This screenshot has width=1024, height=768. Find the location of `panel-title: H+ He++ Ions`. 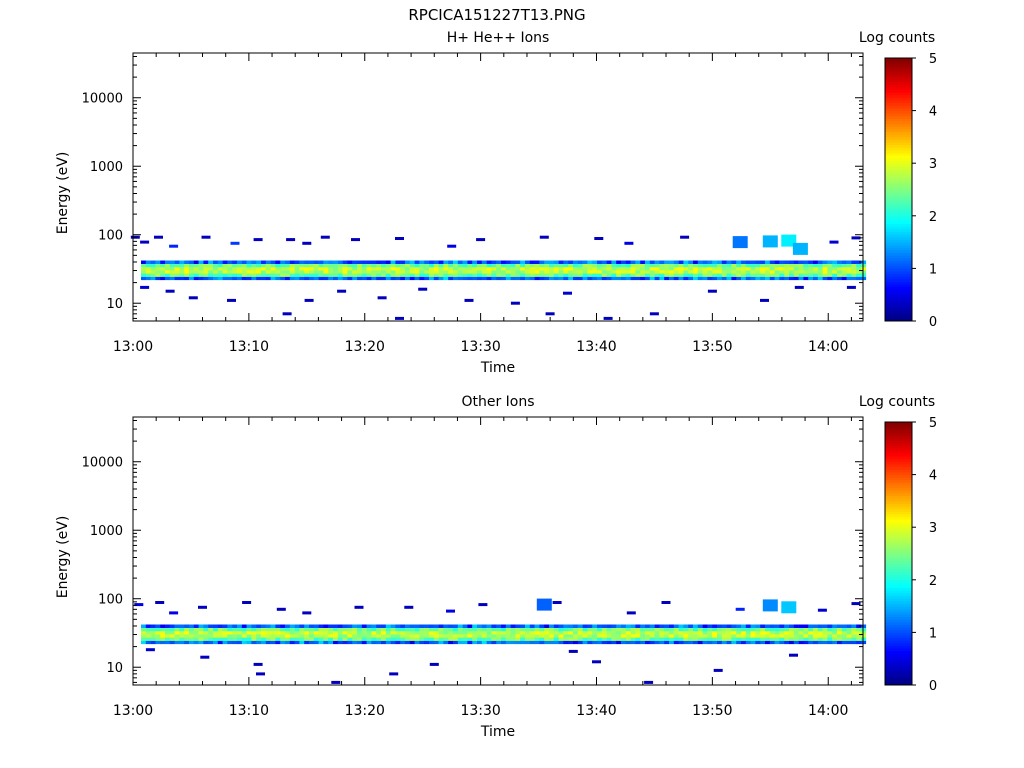

panel-title: H+ He++ Ions is located at coordinates (498, 38).